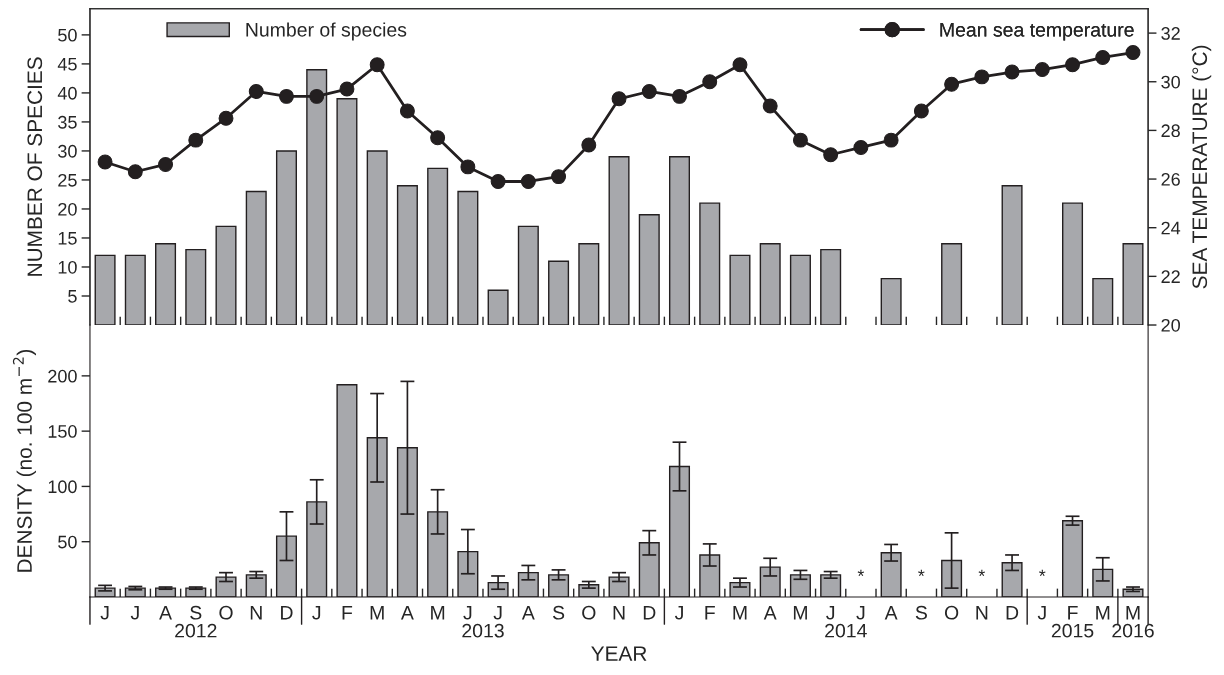  I want to click on y-tick-label: 100, so click(62, 487).